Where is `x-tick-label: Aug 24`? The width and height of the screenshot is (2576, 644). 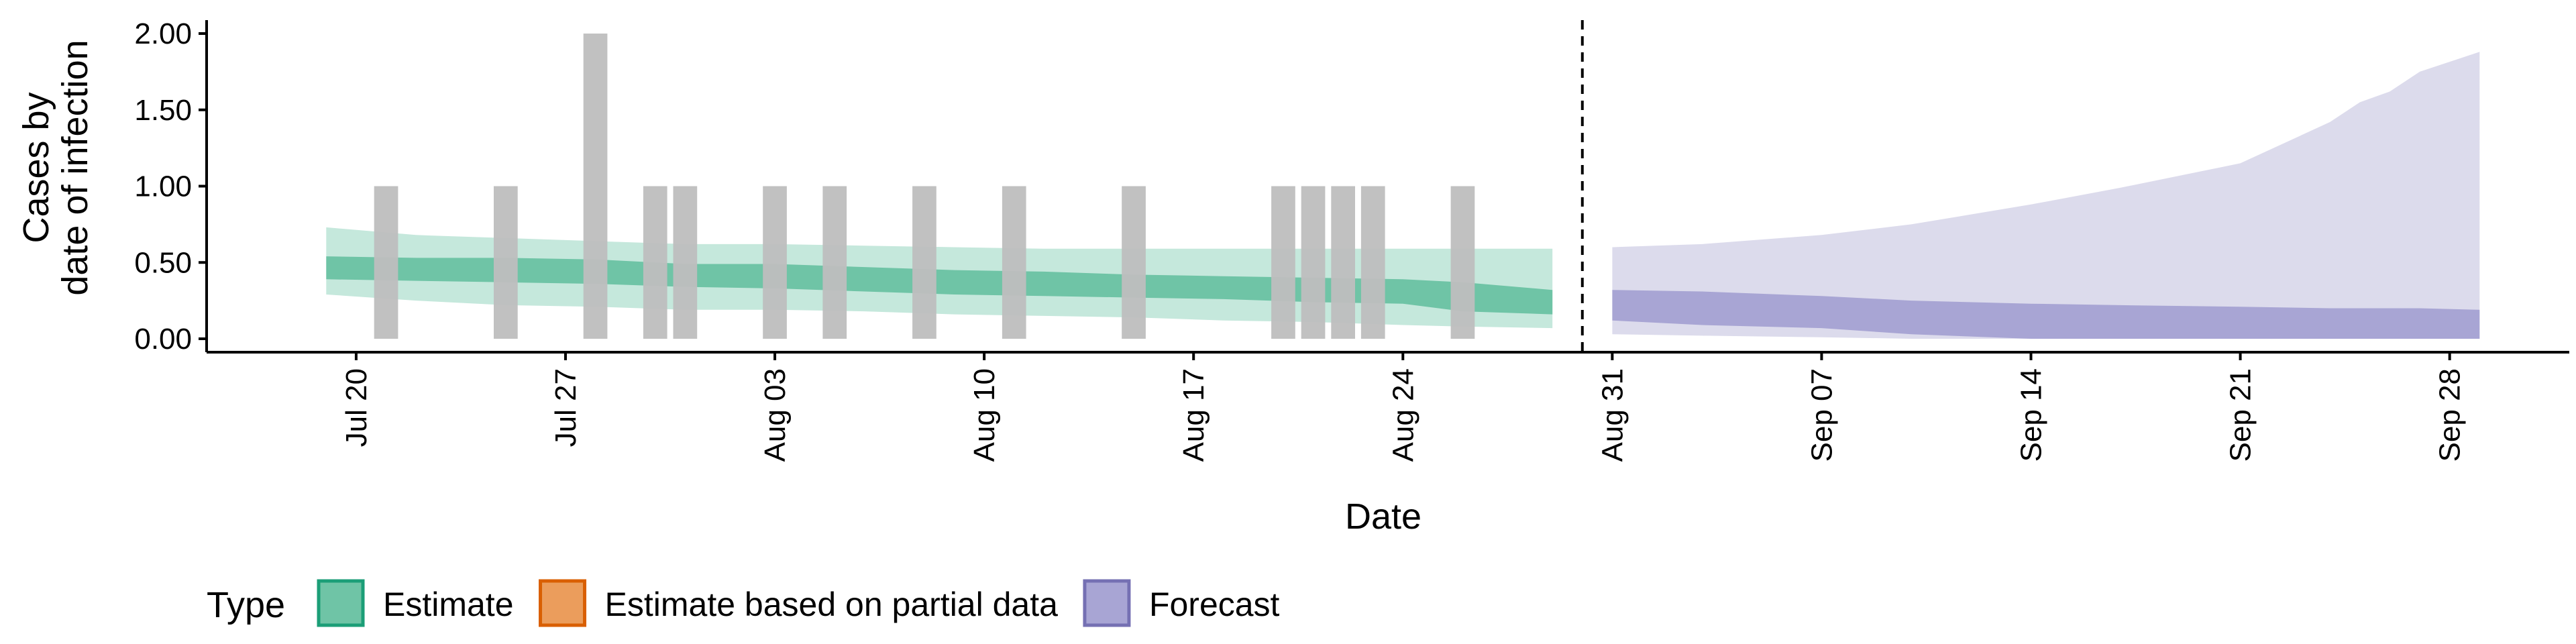
x-tick-label: Aug 24 is located at coordinates (1403, 415).